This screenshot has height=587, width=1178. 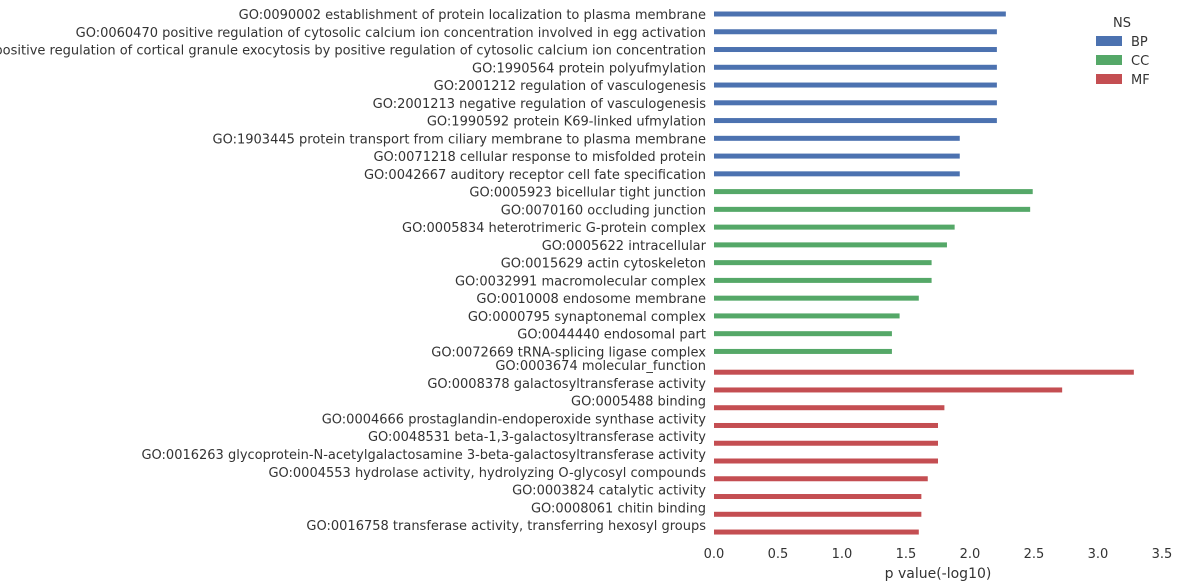 What do you see at coordinates (1122, 23) in the screenshot?
I see `legend-title: NS` at bounding box center [1122, 23].